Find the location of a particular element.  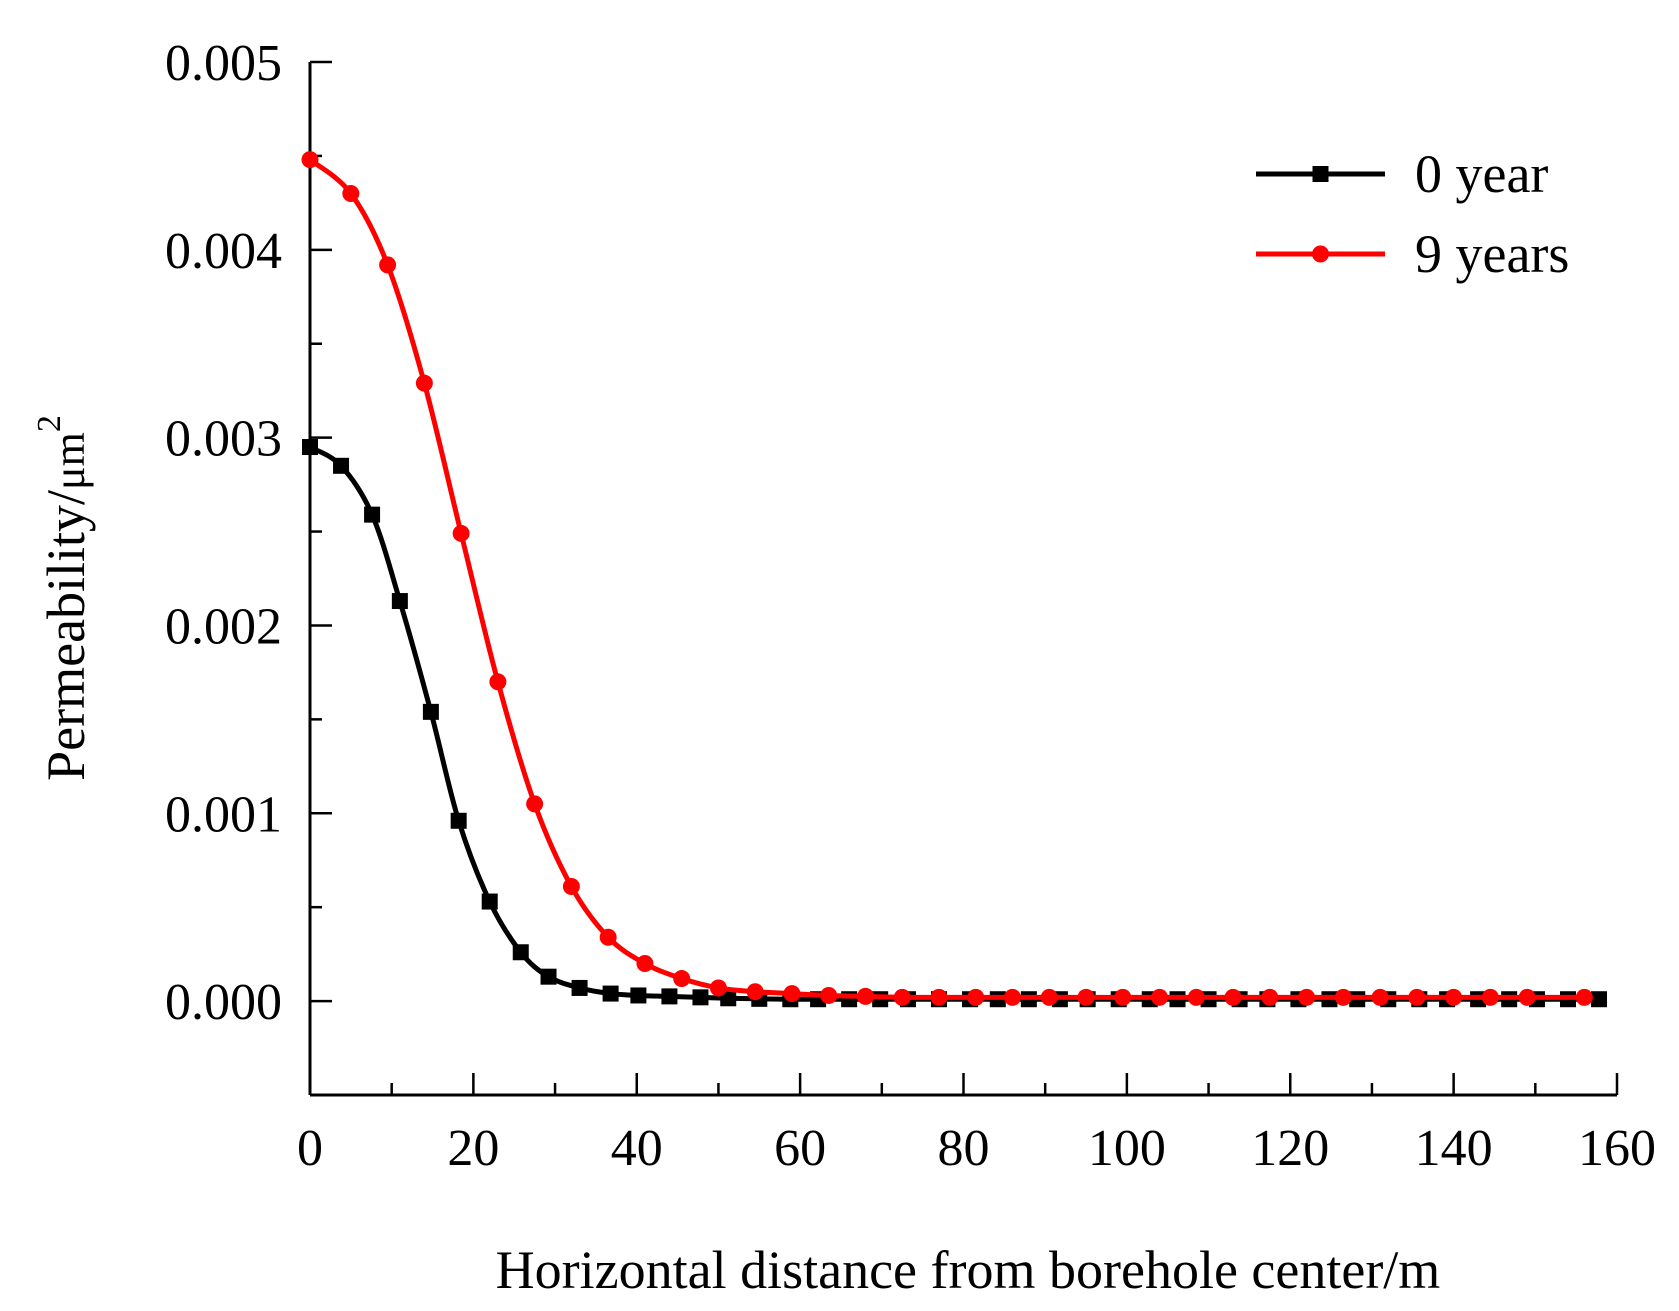

x-tick-label: 40 is located at coordinates (637, 1148).